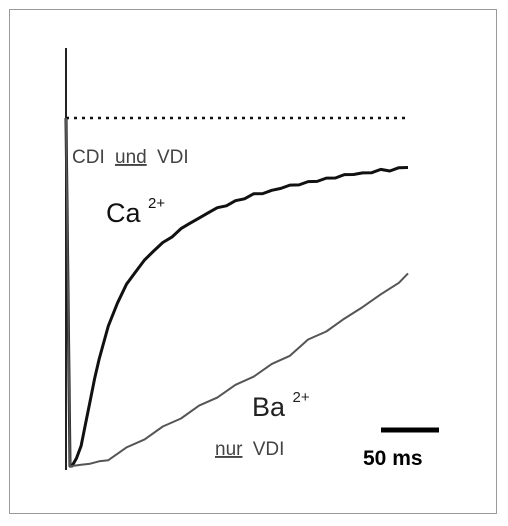  I want to click on reference-label-mid: und, so click(131, 157).